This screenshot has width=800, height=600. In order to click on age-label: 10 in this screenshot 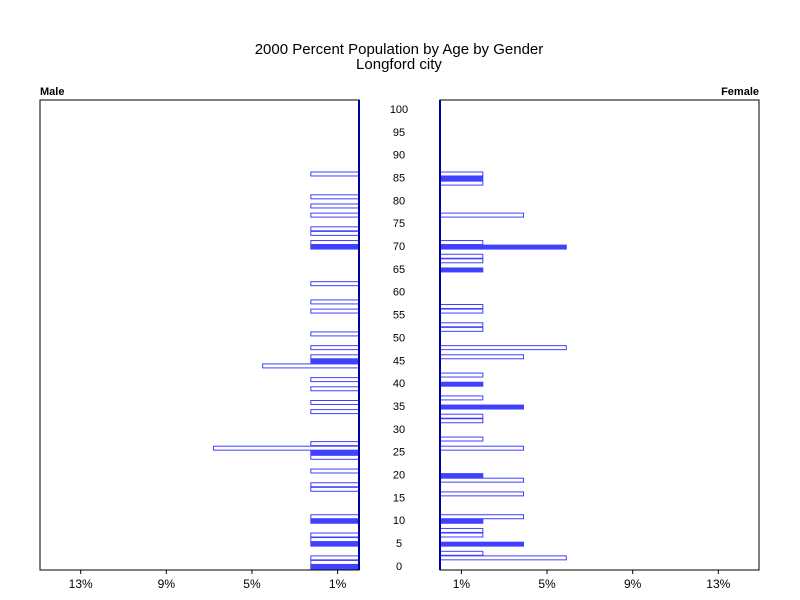, I will do `click(399, 521)`.